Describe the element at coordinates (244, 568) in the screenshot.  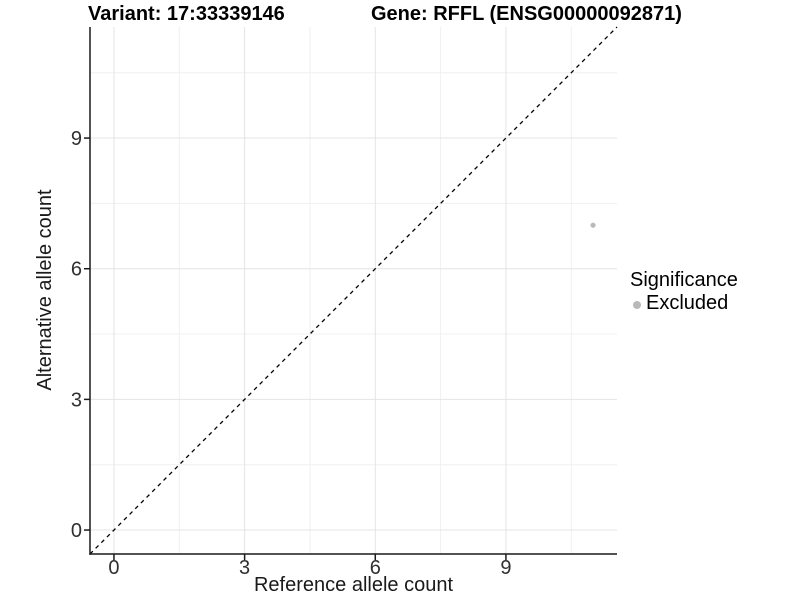
I see `x-tick-label: 3` at that location.